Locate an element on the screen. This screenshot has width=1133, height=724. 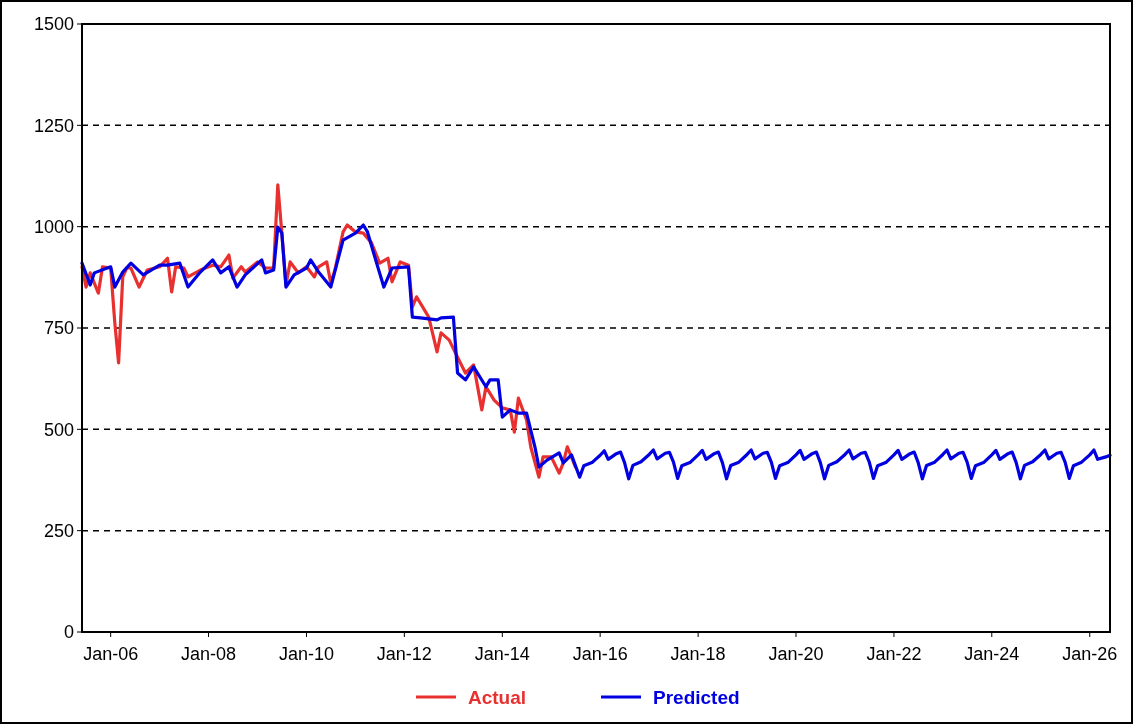
x-tick-label: Jan-22 is located at coordinates (894, 654).